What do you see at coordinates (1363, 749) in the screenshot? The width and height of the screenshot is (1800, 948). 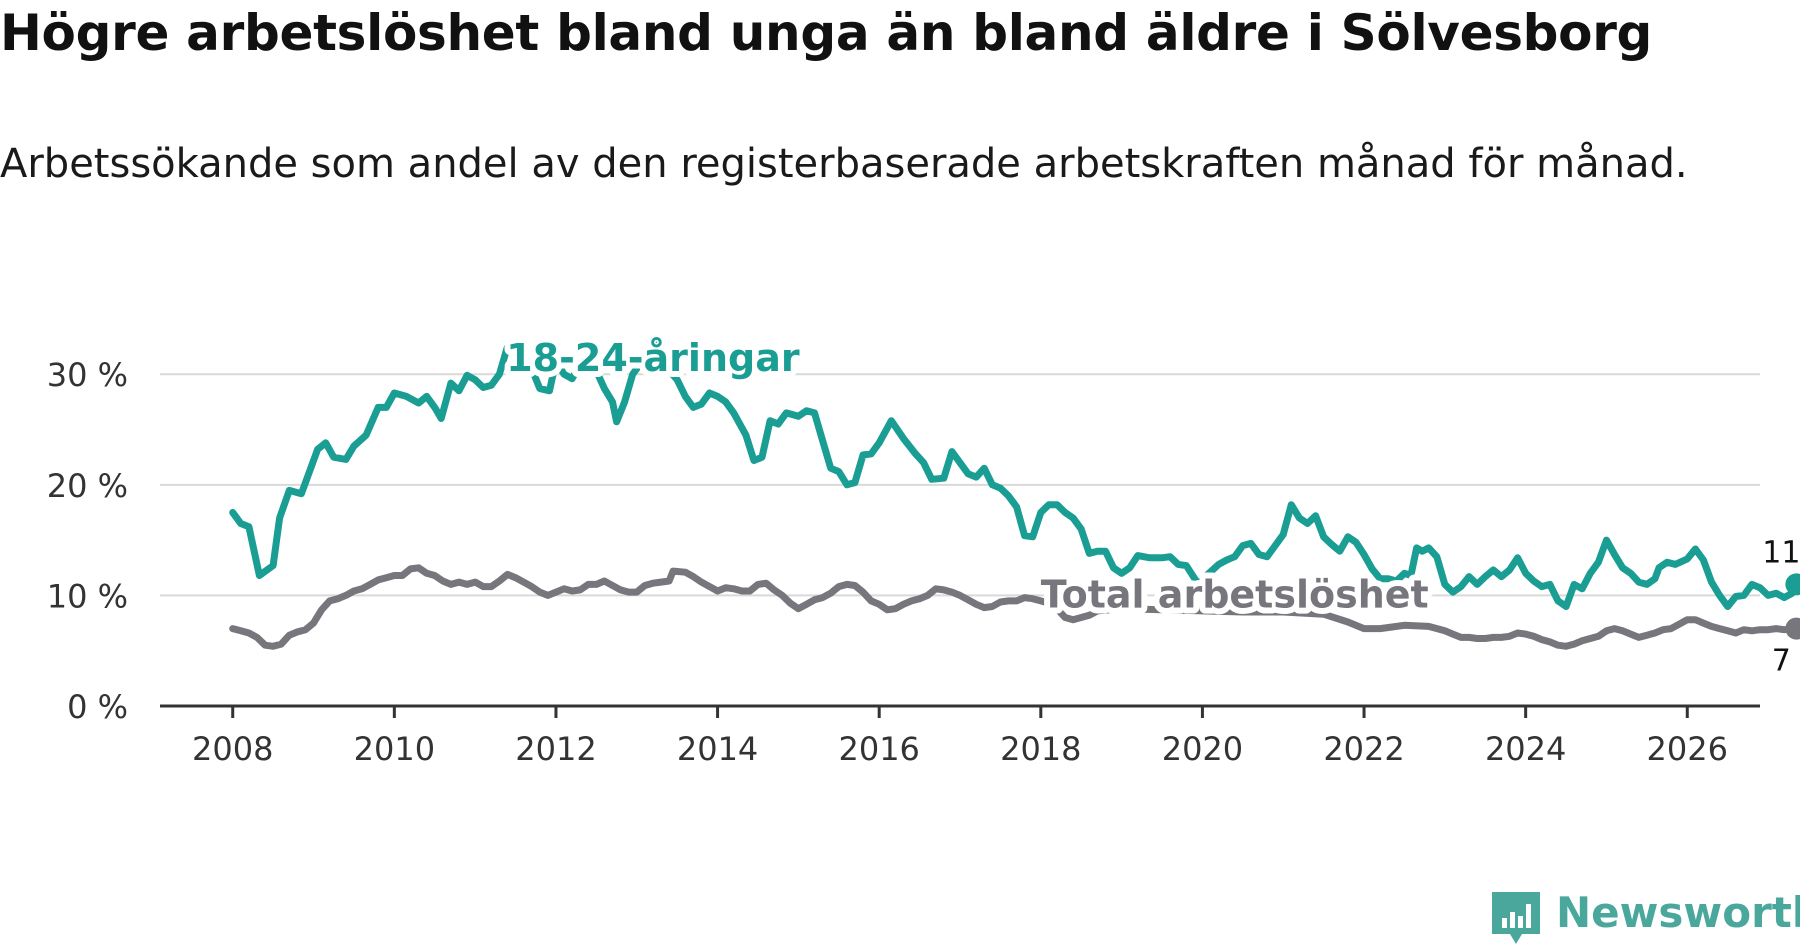 I see `x-tick-label: 2022` at bounding box center [1363, 749].